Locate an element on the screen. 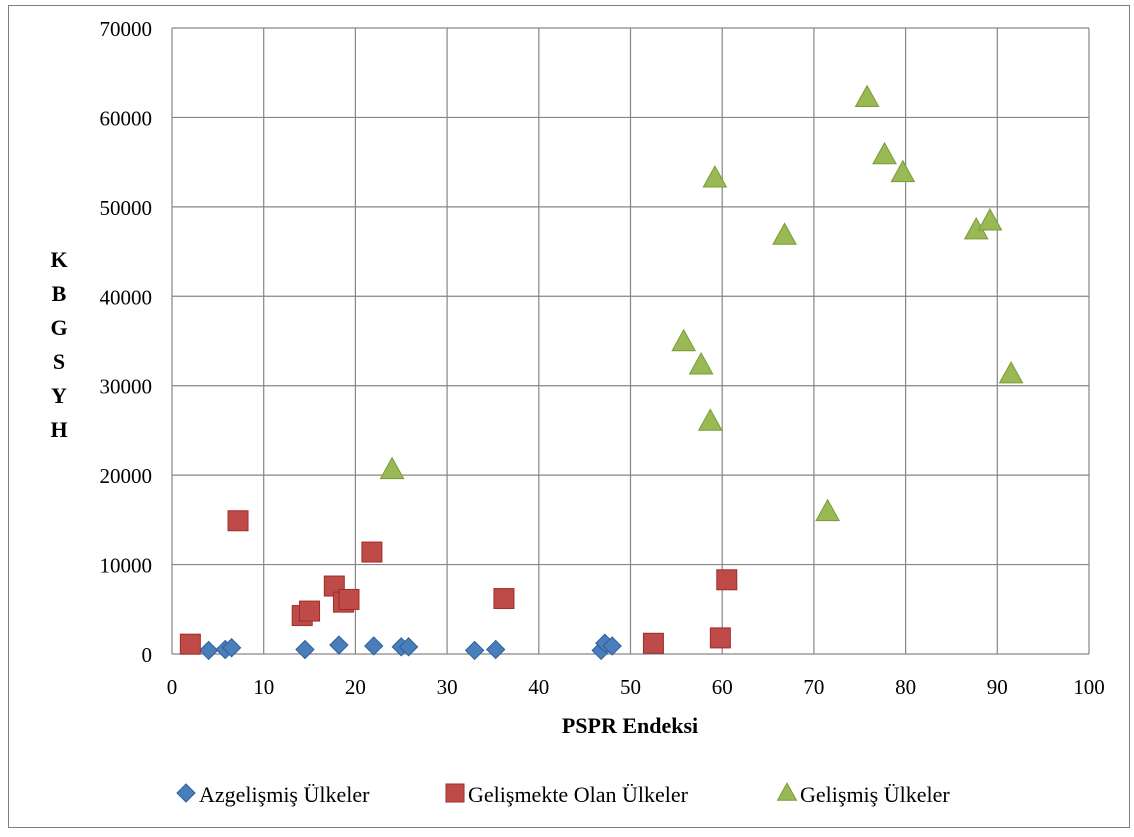 This screenshot has width=1134, height=837. x-tick-label: 100 is located at coordinates (1089, 687).